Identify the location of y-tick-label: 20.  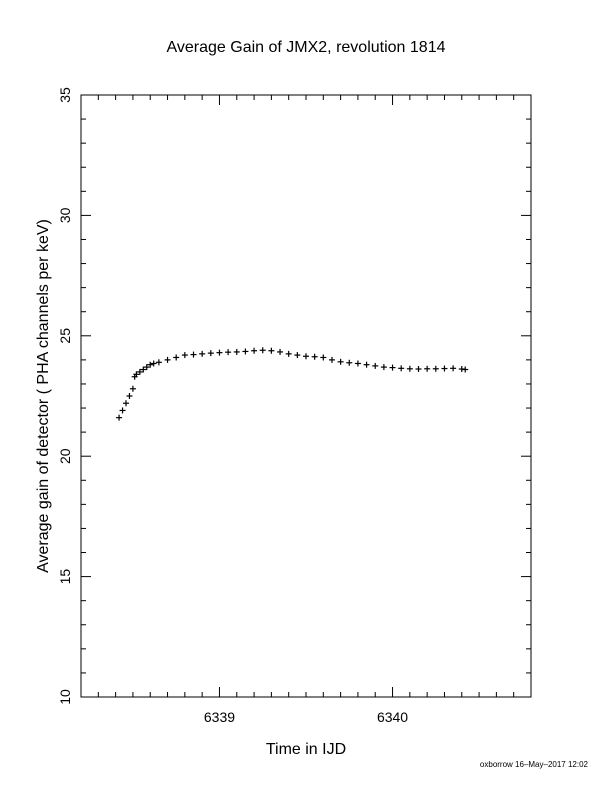
(65, 456).